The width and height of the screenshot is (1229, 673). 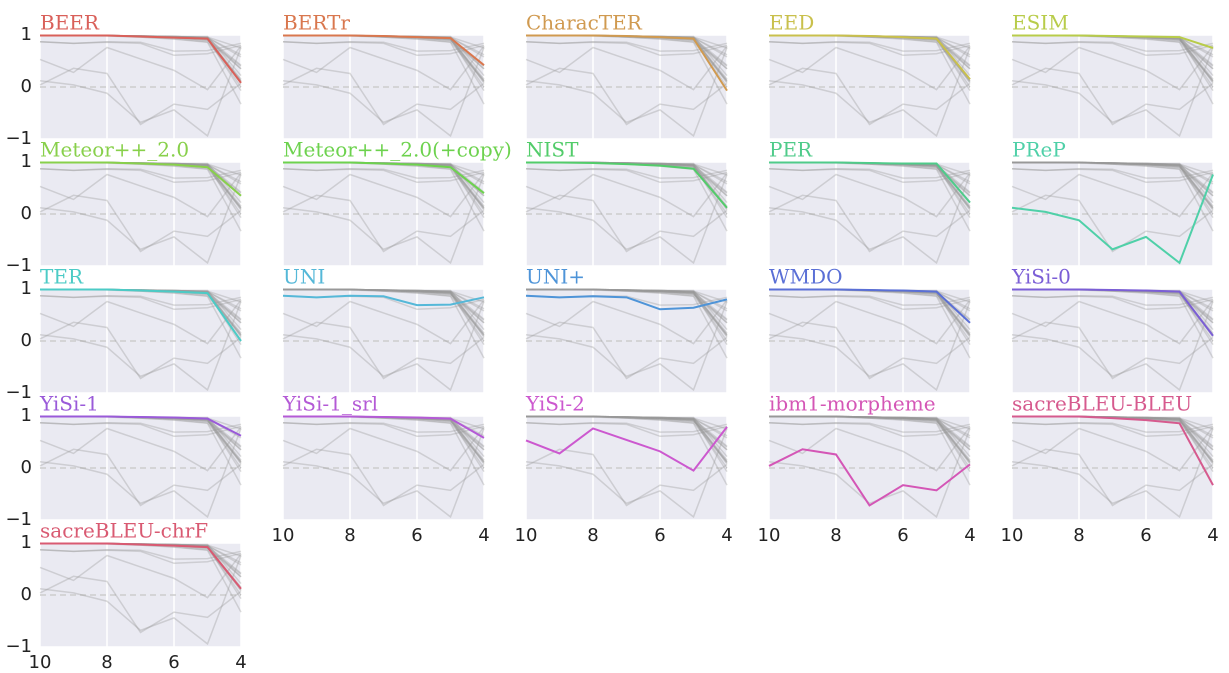 I want to click on panel-title: ibm1-morpheme, so click(x=852, y=404).